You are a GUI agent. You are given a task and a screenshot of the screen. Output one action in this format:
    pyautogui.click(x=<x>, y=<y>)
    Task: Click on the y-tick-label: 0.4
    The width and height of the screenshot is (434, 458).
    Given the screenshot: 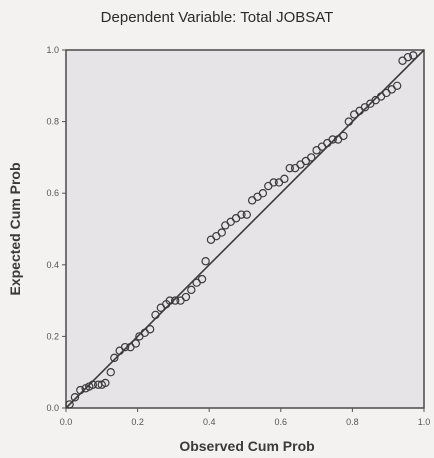 What is the action you would take?
    pyautogui.click(x=52, y=265)
    